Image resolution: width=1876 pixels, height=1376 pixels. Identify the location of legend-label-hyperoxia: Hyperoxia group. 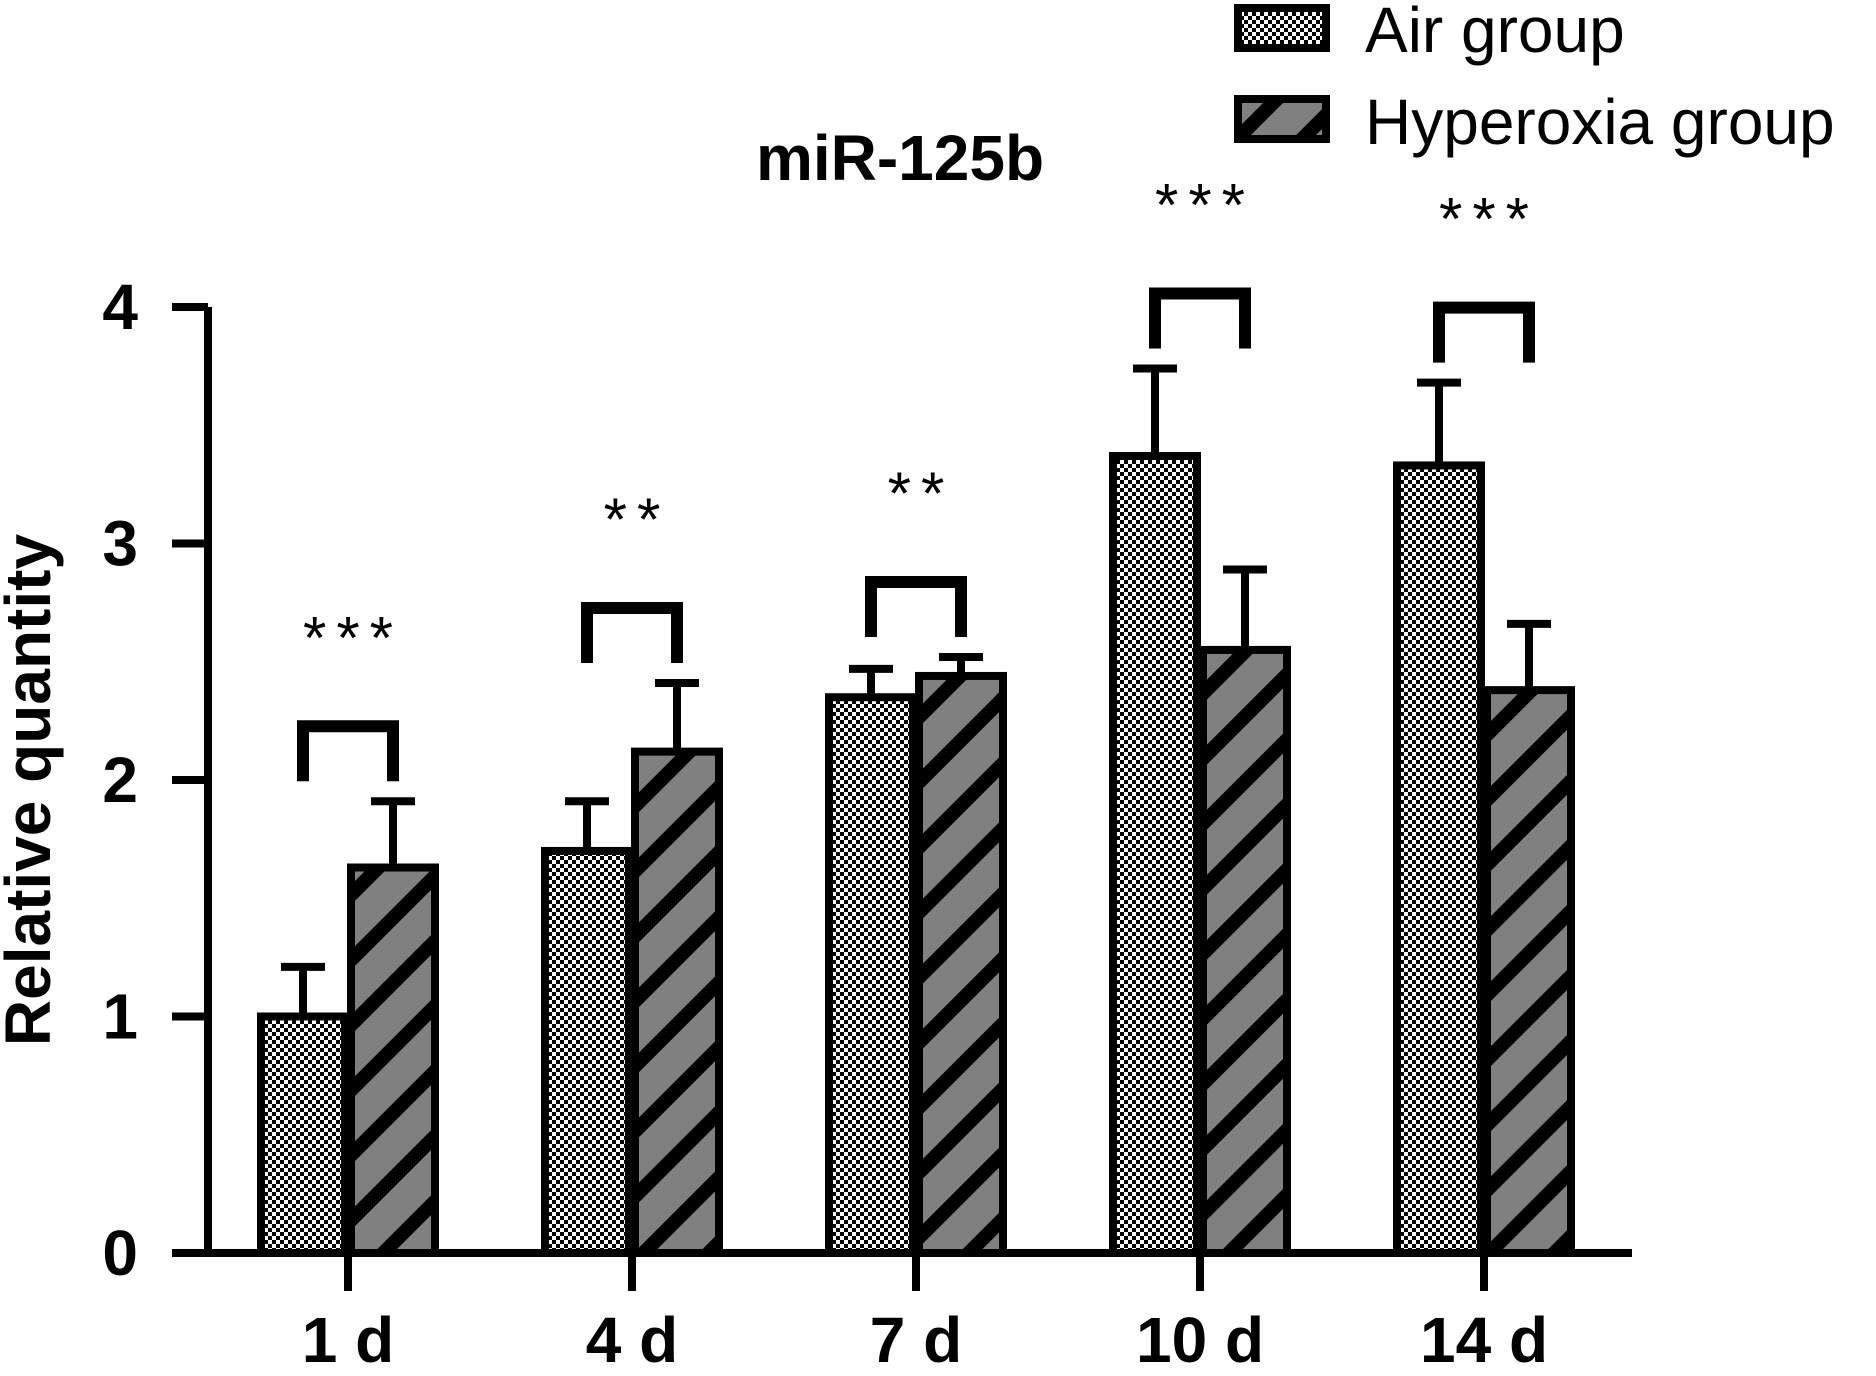
(1600, 122).